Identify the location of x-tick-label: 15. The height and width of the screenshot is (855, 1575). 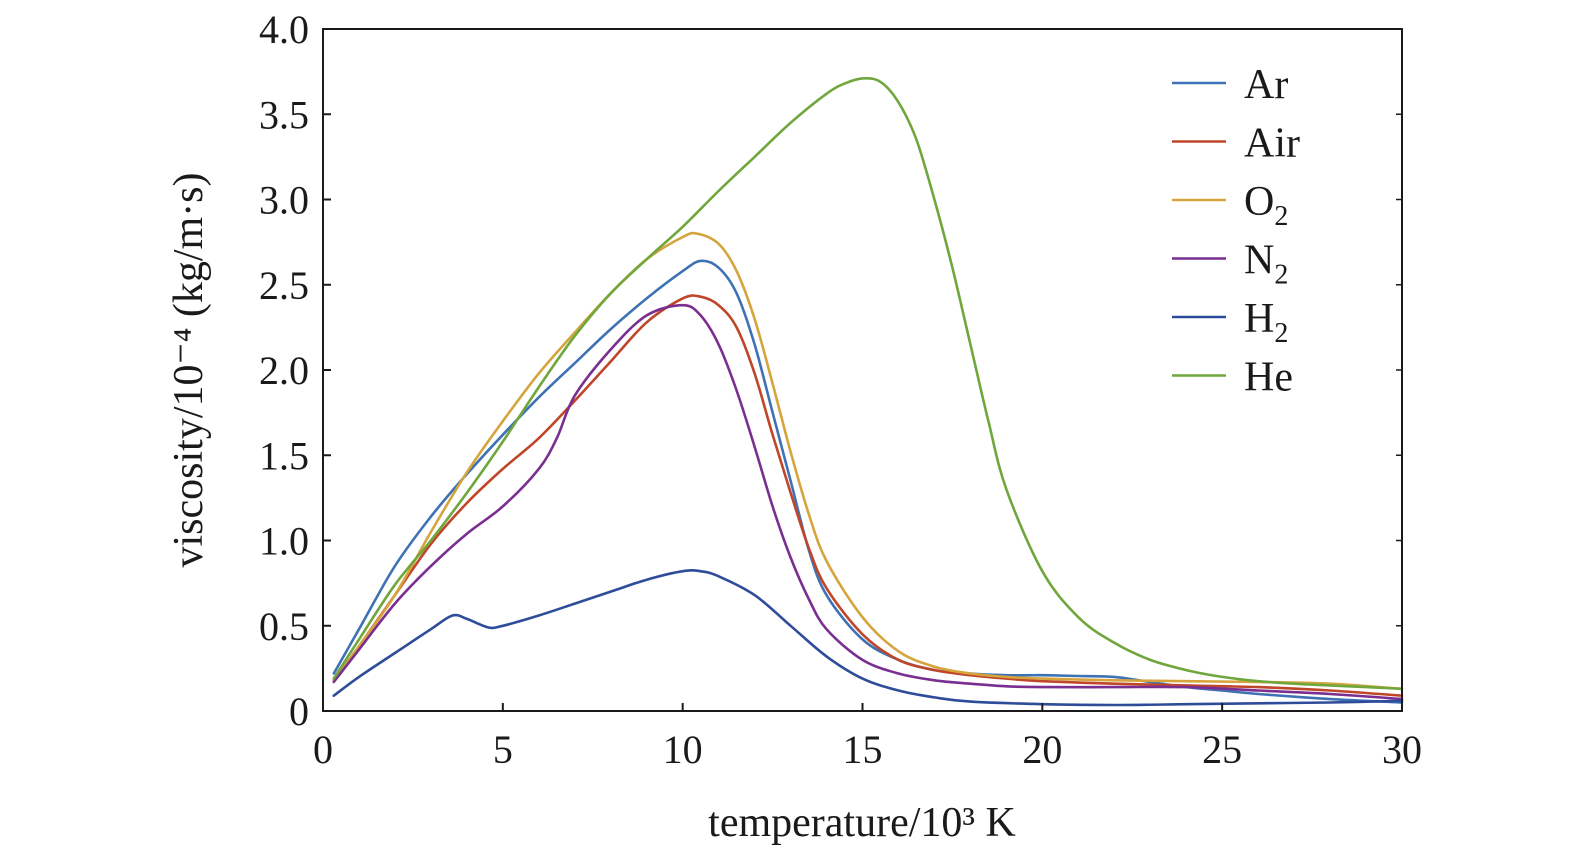
(863, 749).